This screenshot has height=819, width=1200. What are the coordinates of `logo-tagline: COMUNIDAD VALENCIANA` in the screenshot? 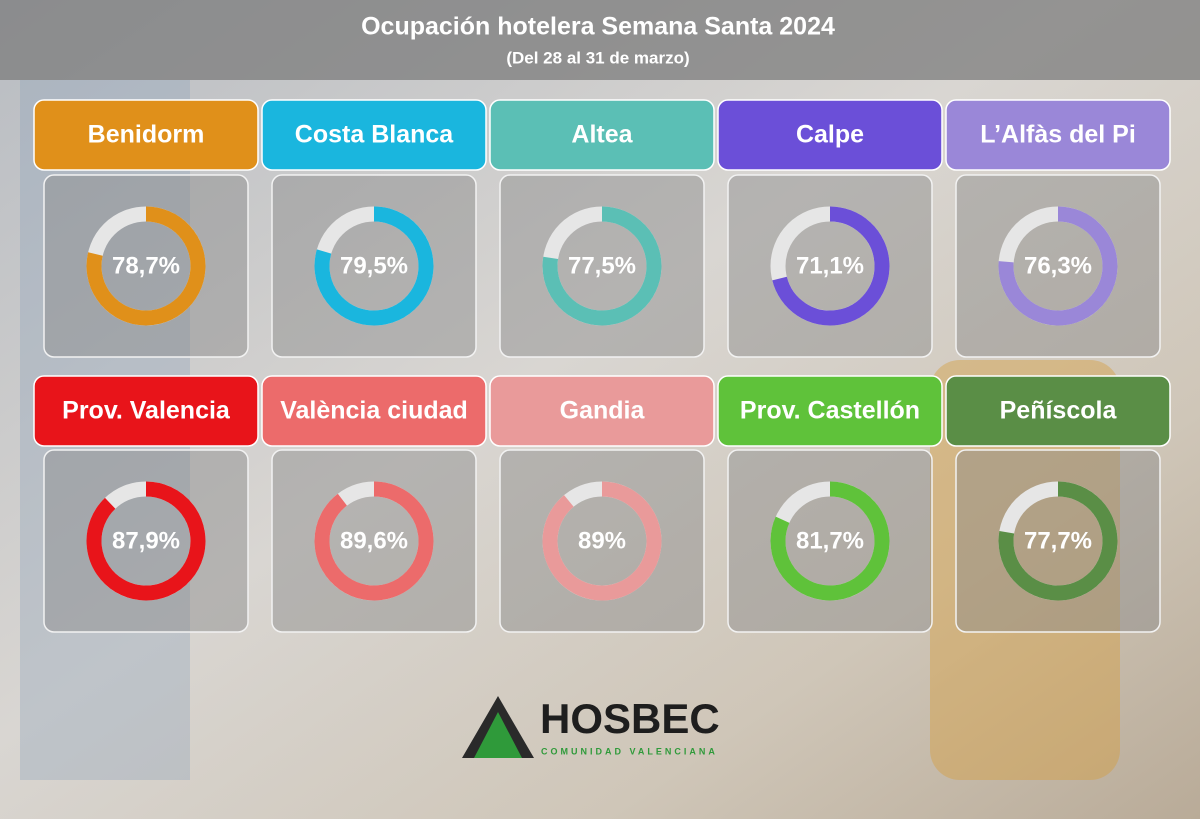 It's located at (629, 751).